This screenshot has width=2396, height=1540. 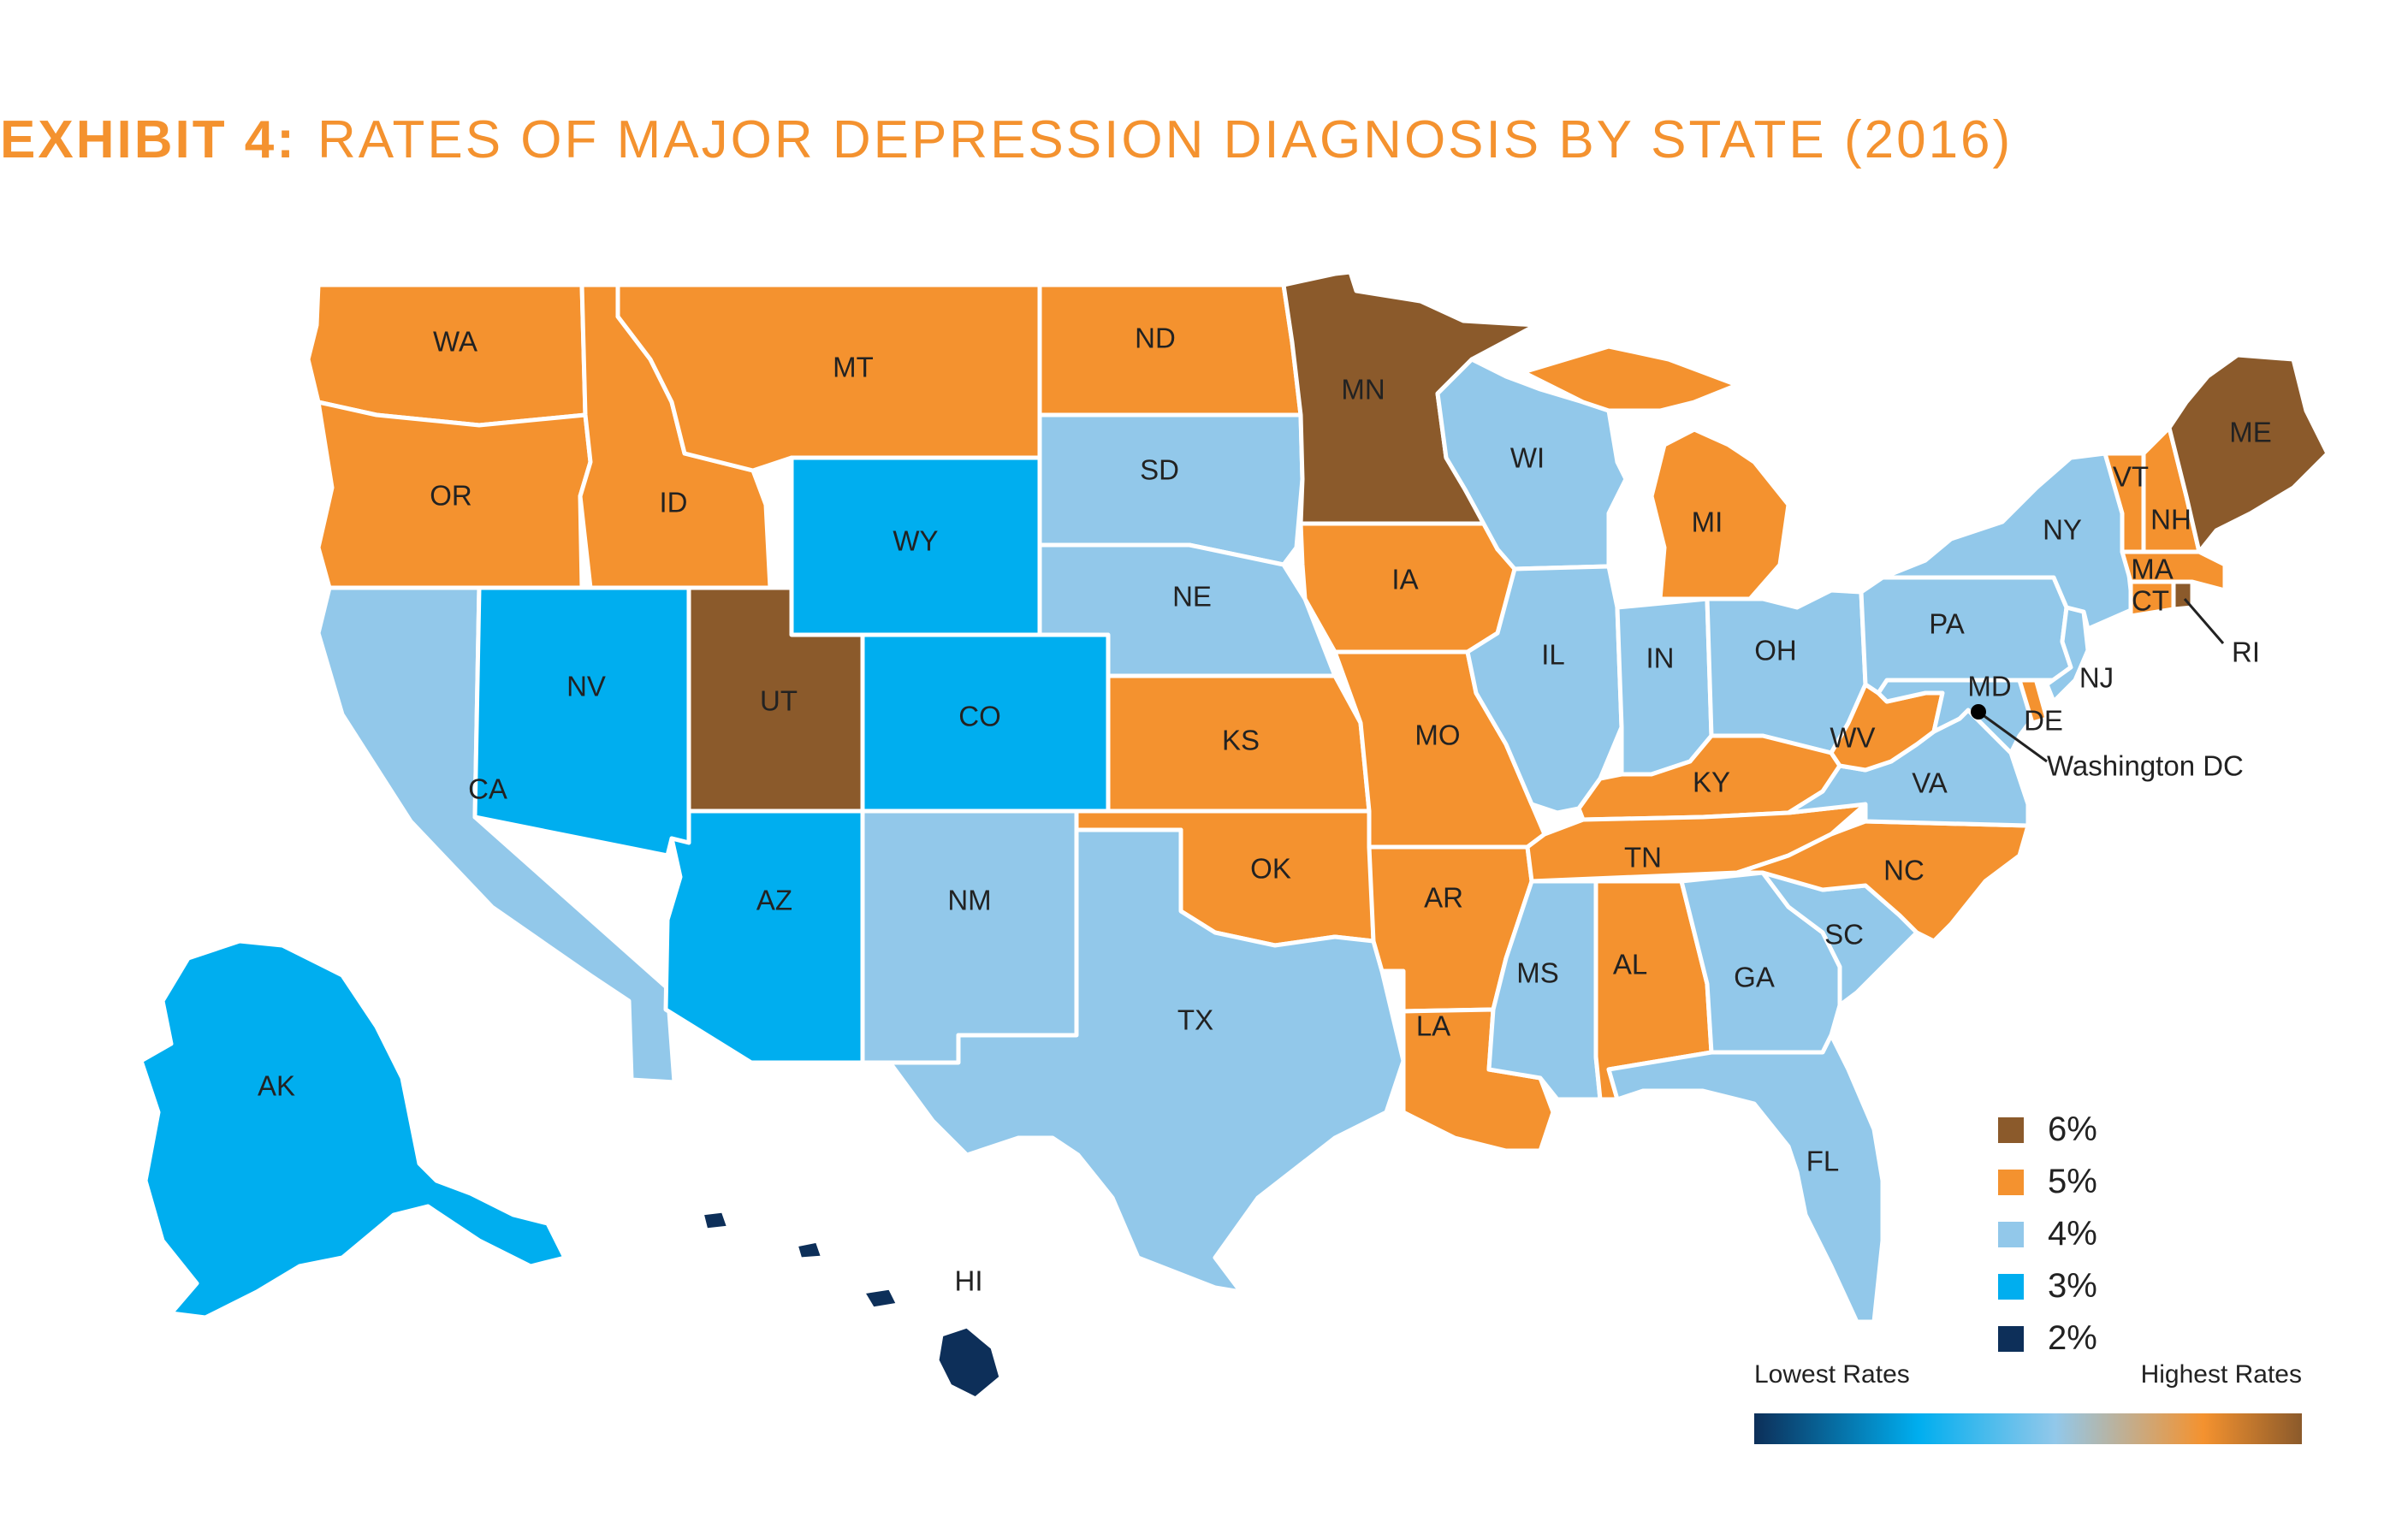 What do you see at coordinates (779, 701) in the screenshot?
I see `state-label-ut: UT` at bounding box center [779, 701].